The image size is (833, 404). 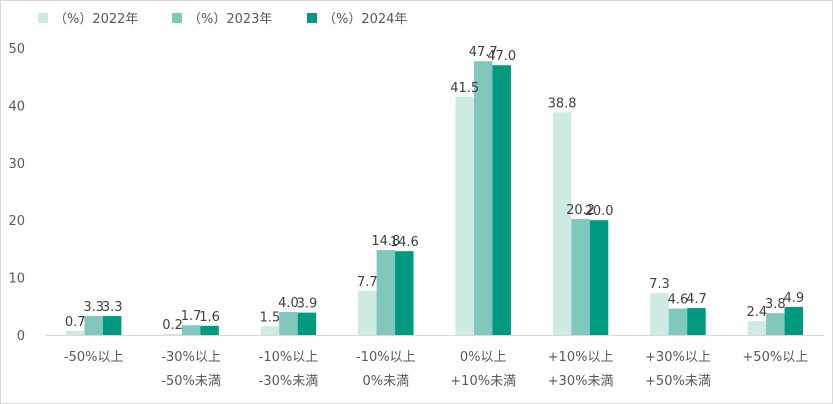 I want to click on data-label: 47.7, so click(x=483, y=52).